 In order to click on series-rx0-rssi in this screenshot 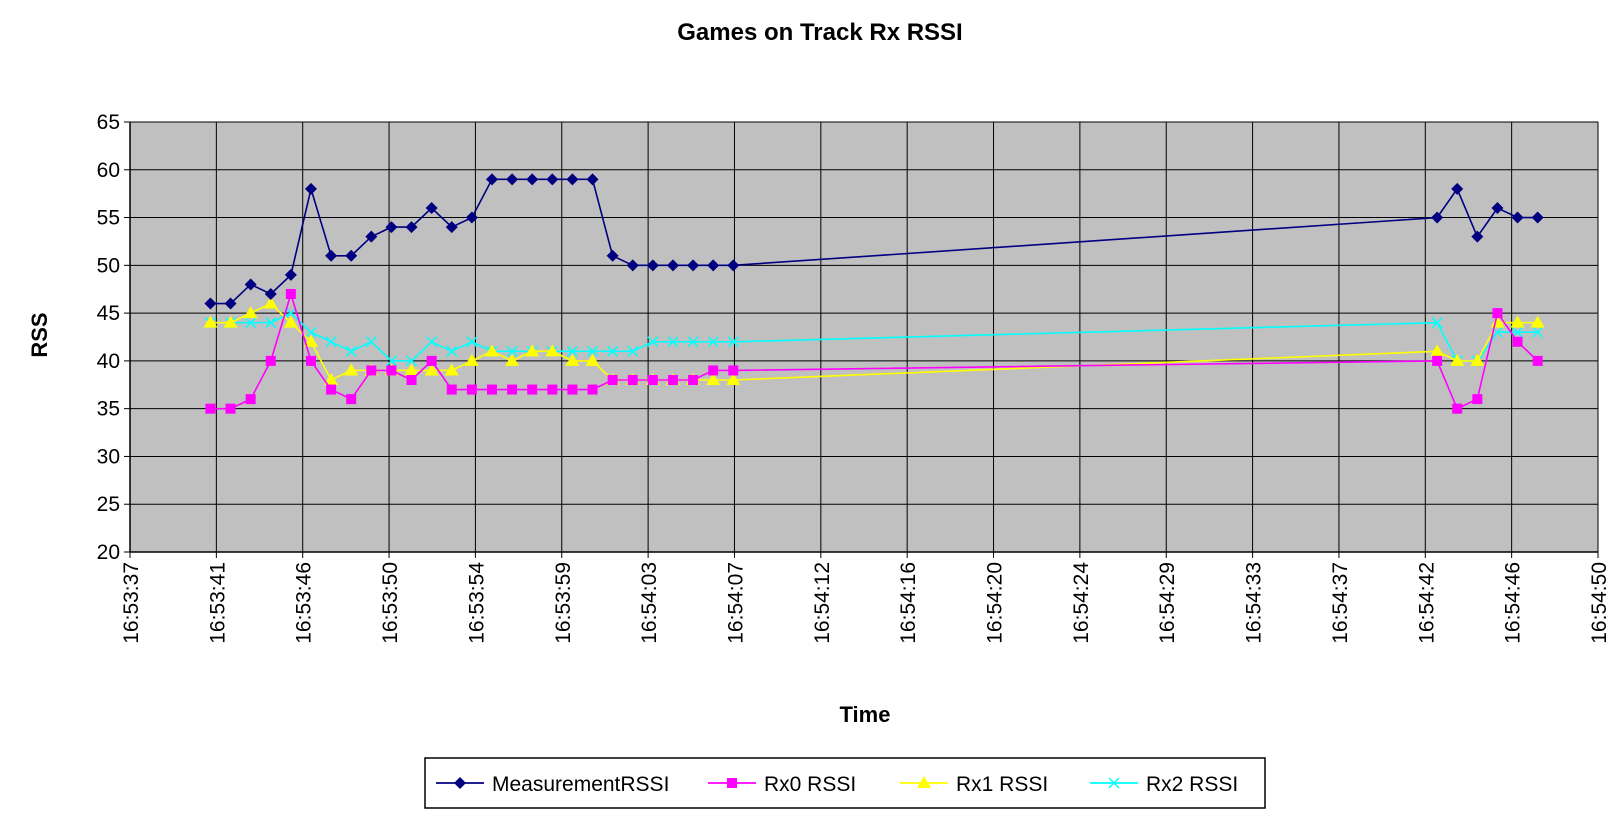, I will do `click(874, 351)`.